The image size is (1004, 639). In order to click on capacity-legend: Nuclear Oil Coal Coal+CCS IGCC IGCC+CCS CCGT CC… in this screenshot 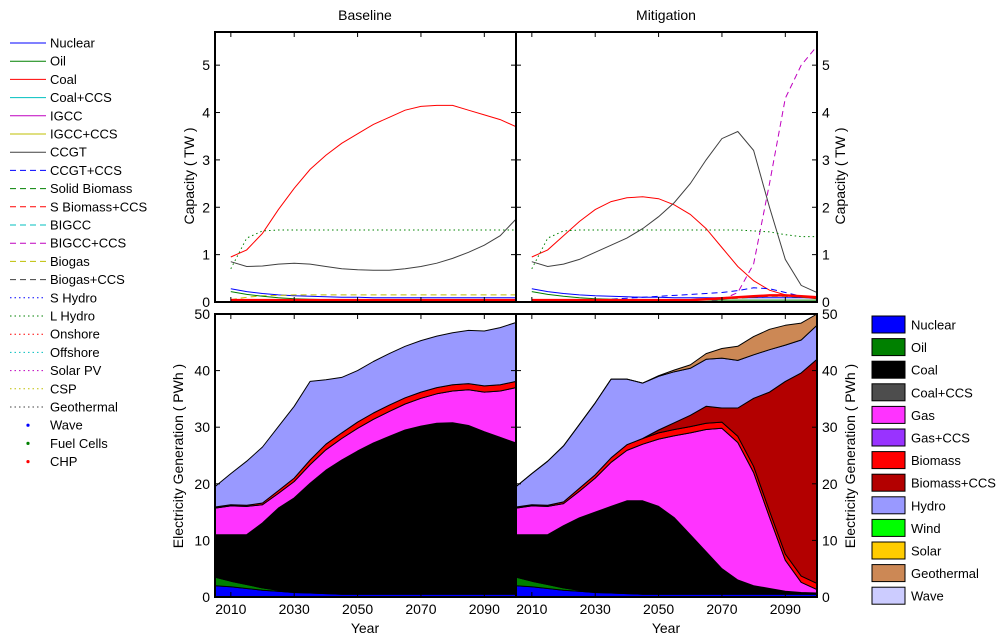, I will do `click(78, 252)`.